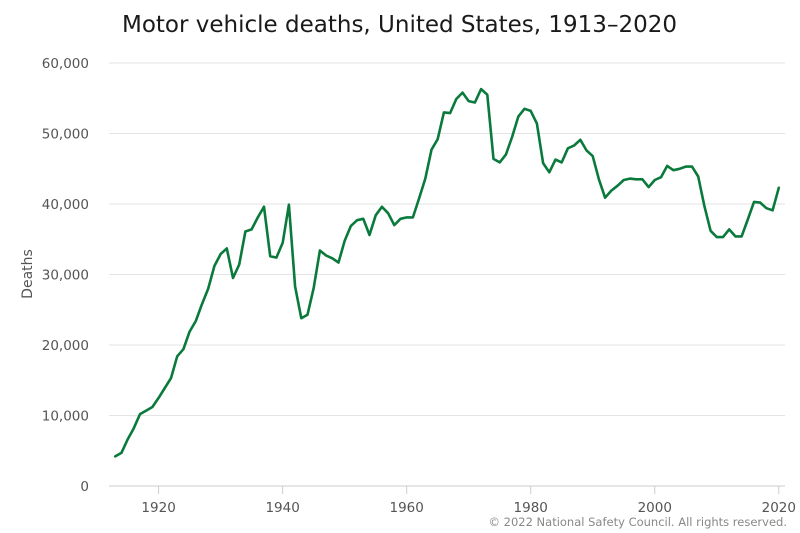 Image resolution: width=800 pixels, height=533 pixels. I want to click on x-axis-ticks: 1920 1940 1960 1980 2000 2020, so click(468, 501).